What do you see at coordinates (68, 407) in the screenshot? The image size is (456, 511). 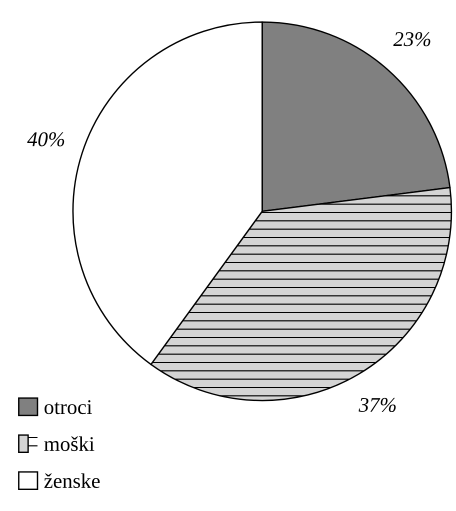 I see `legend-label: otroci` at bounding box center [68, 407].